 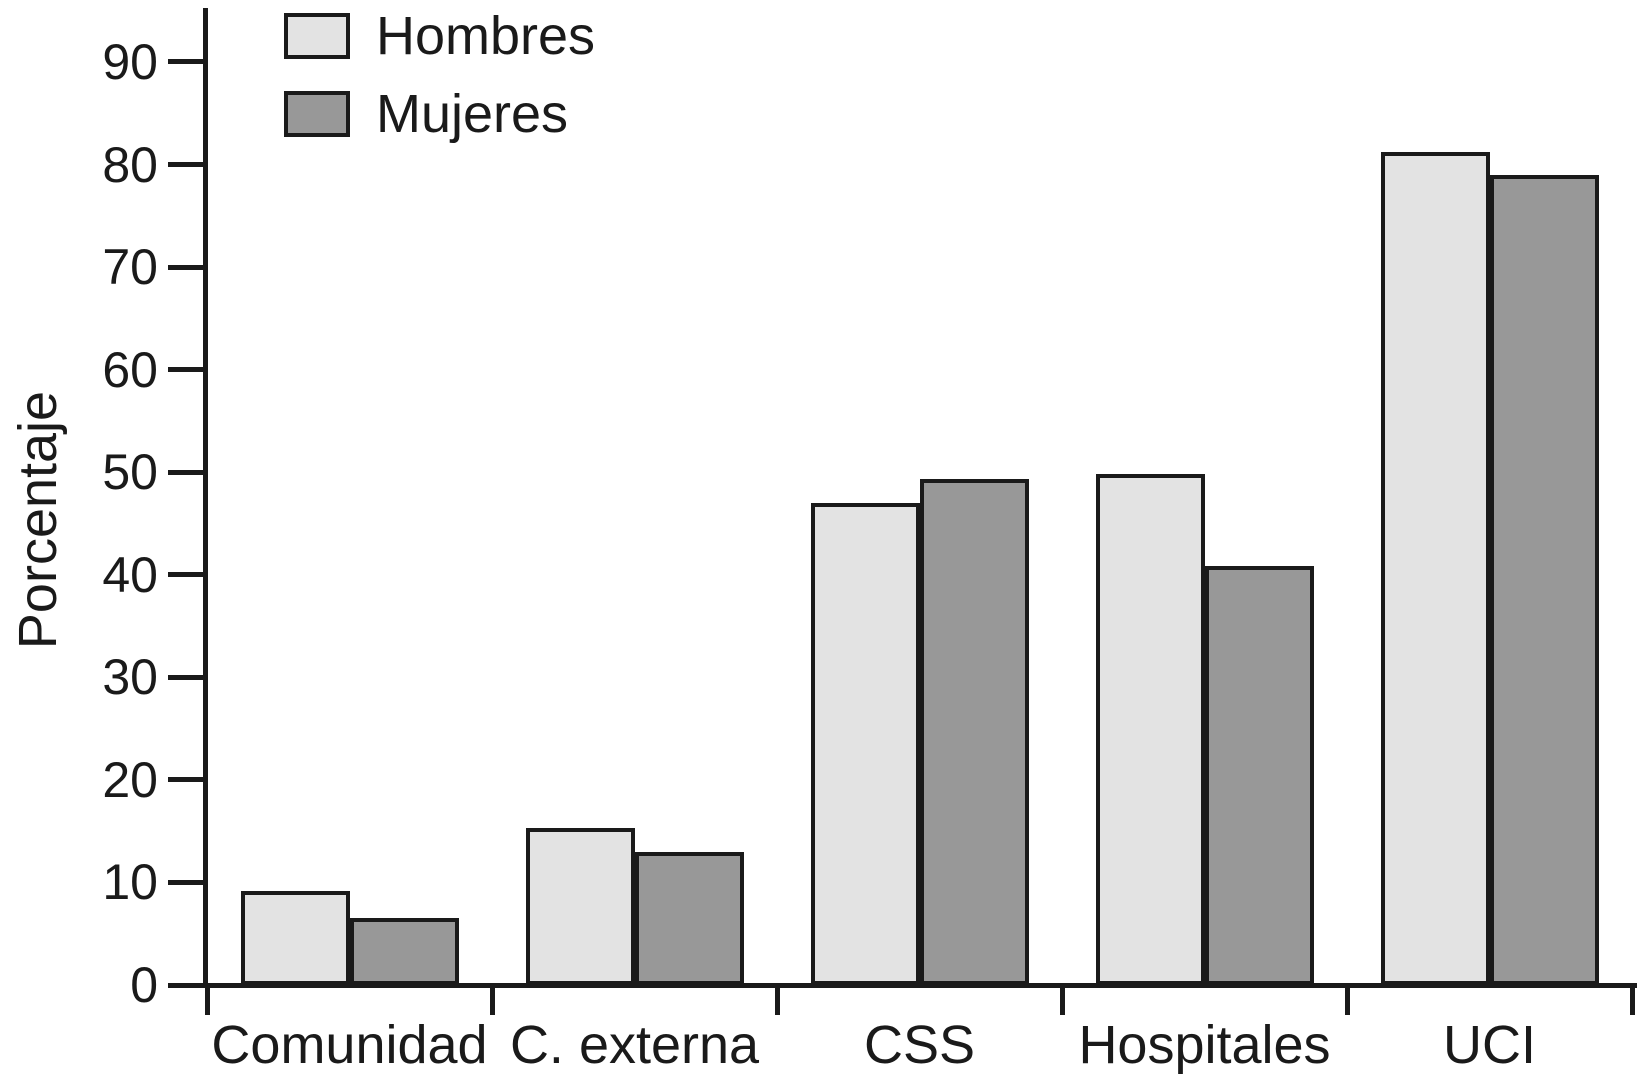 I want to click on category-label: CSS, so click(x=919, y=1045).